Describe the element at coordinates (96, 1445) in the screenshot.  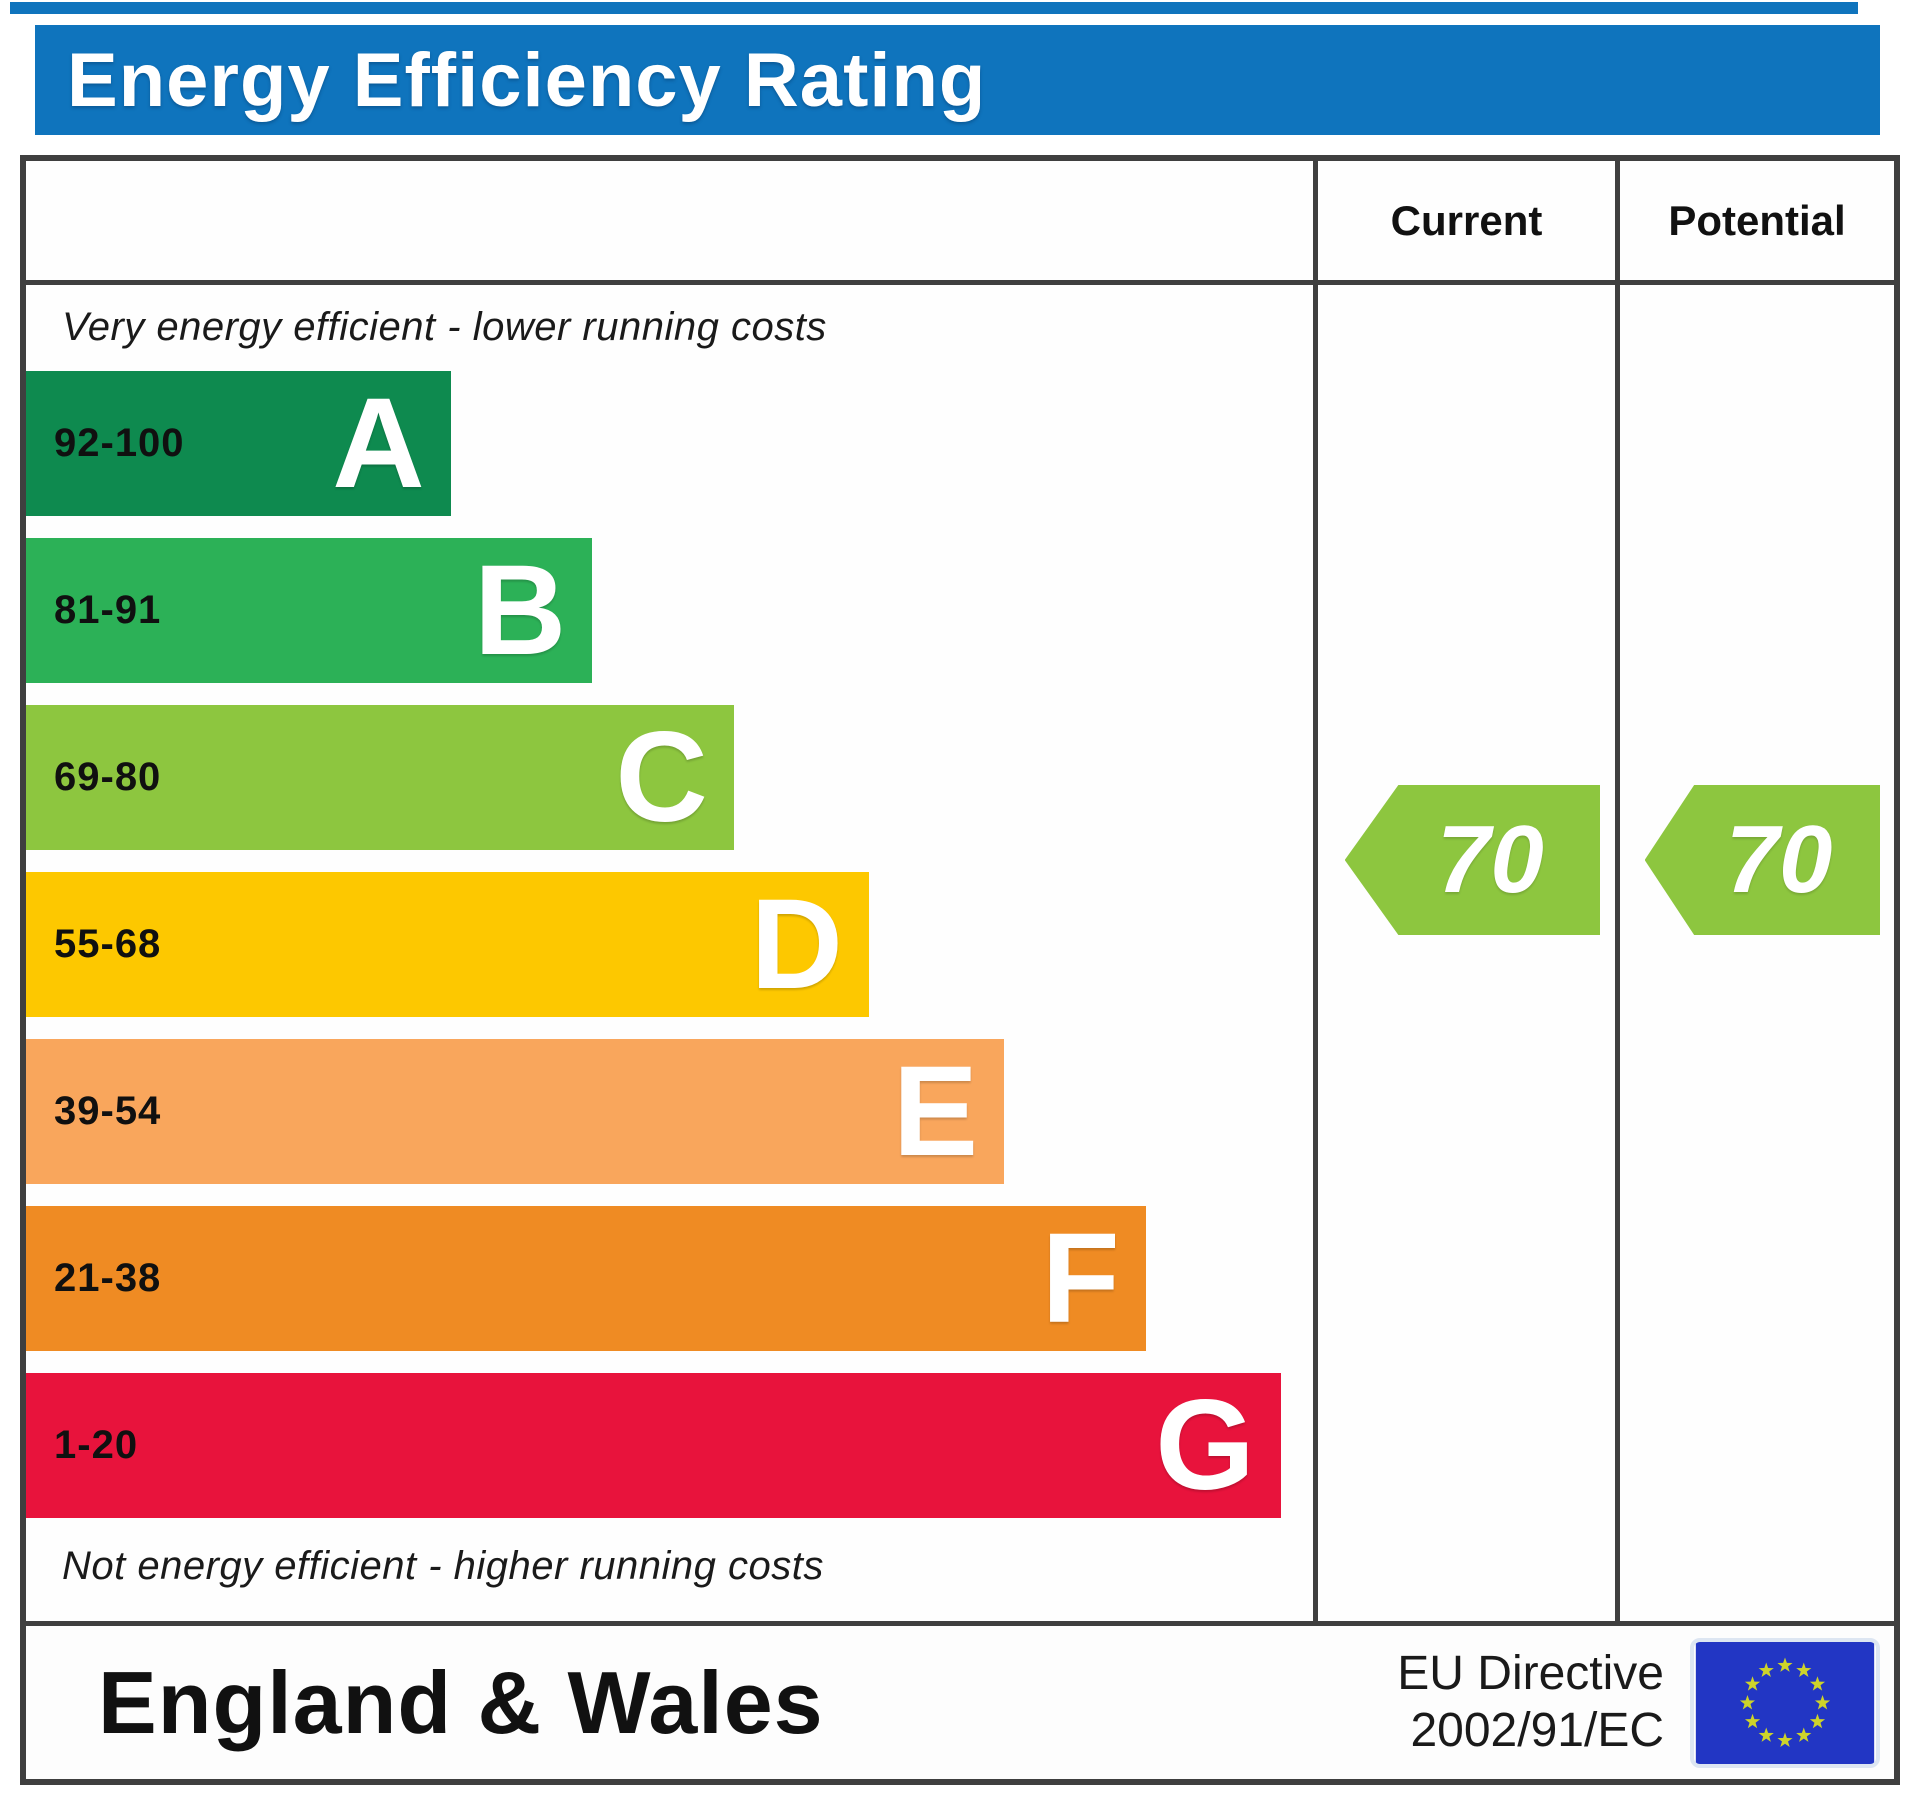
I see `band-range-label: 1-20` at that location.